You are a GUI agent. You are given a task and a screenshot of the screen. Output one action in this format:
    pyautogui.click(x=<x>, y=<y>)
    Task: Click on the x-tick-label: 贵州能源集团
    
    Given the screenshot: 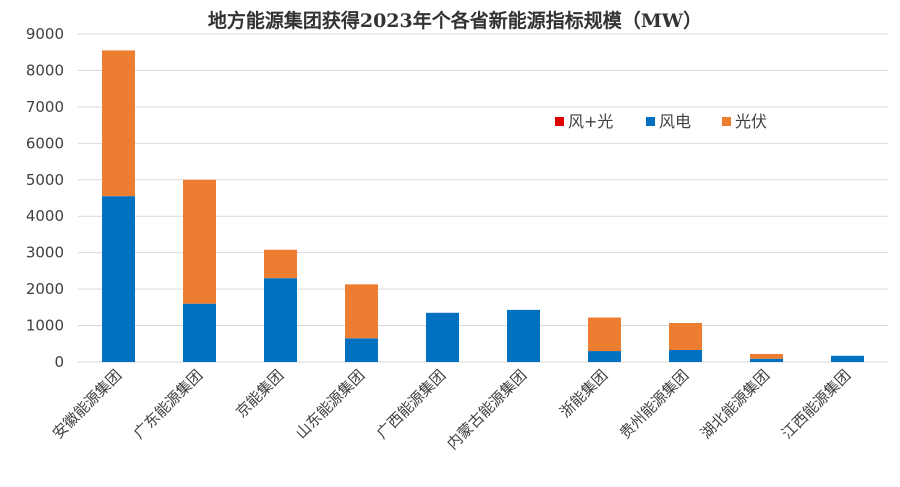 What is the action you would take?
    pyautogui.click(x=654, y=404)
    